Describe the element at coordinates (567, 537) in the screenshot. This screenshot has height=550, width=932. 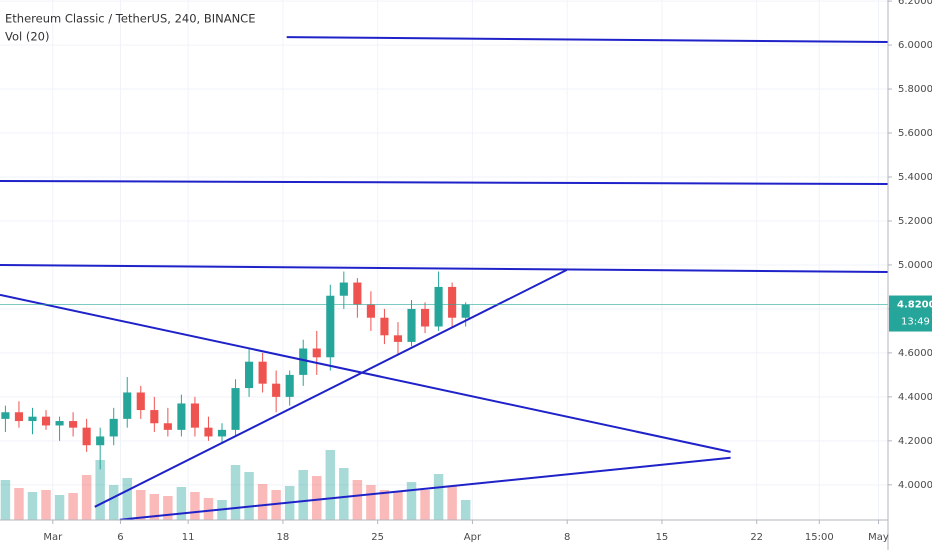
I see `x-tick-label: 8` at that location.